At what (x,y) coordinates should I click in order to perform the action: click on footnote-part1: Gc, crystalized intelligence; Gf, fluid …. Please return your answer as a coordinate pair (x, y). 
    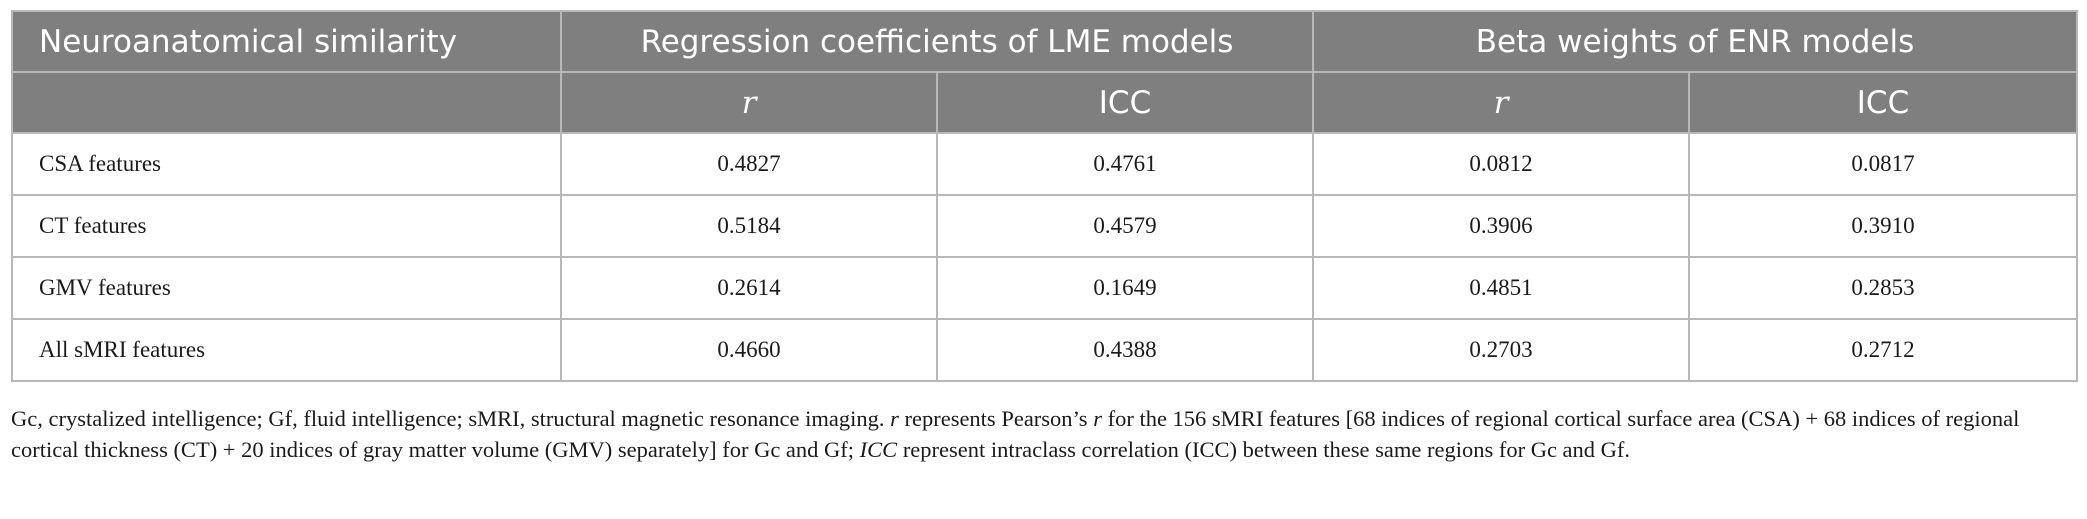
    Looking at the image, I should click on (451, 418).